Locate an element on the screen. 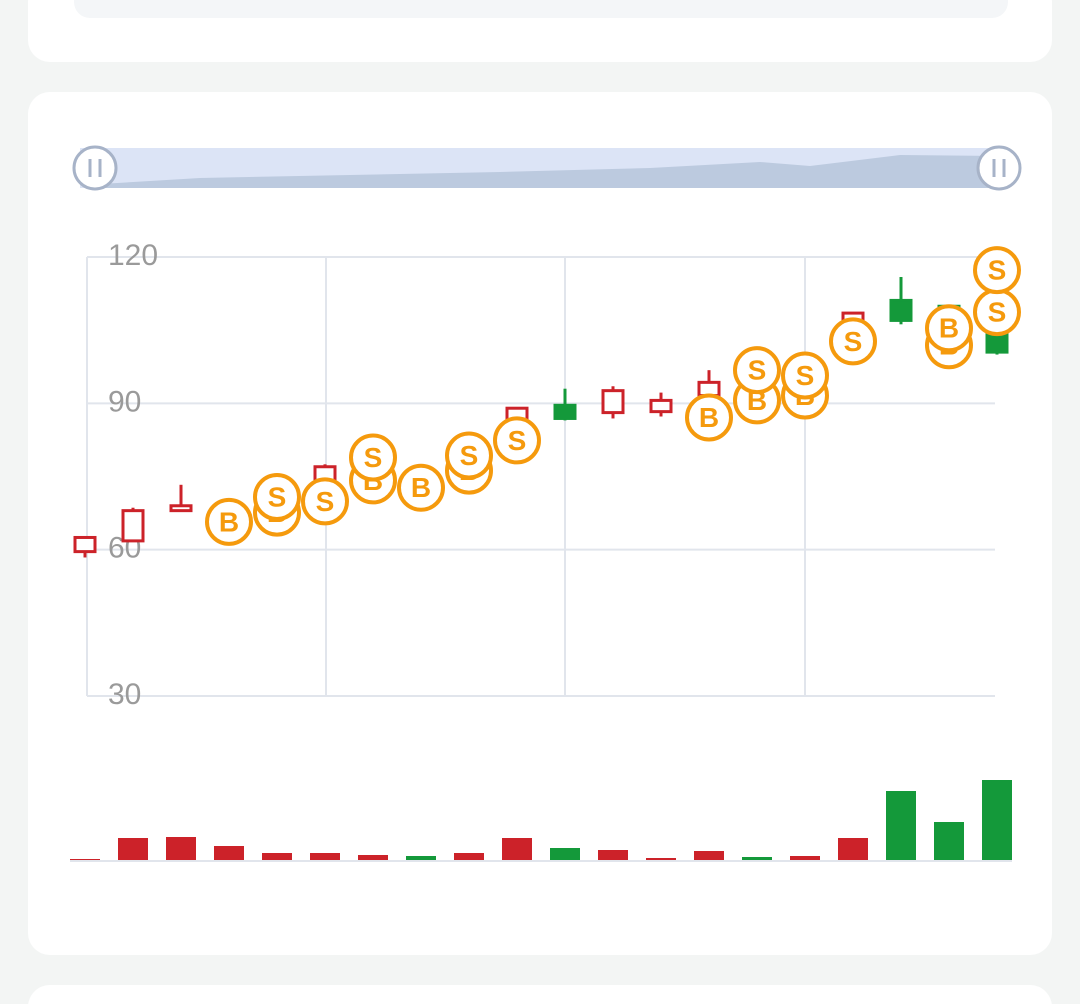 Image resolution: width=1080 pixels, height=1004 pixels. bottom-card is located at coordinates (540, 994).